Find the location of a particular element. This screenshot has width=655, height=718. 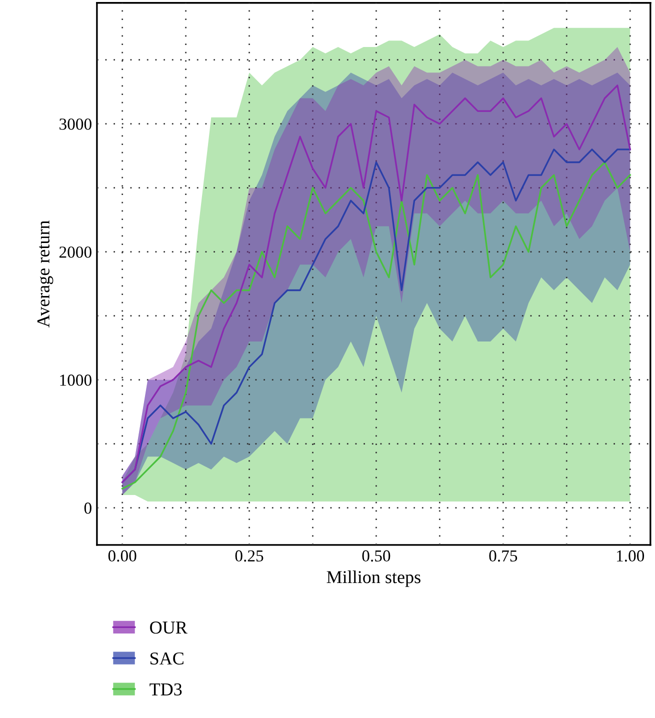

y-tick-label: 0 is located at coordinates (88, 508).